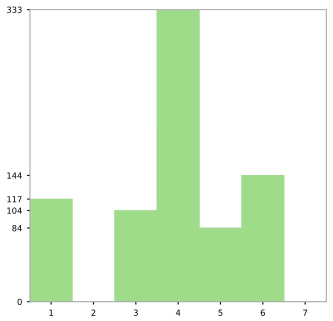 This screenshot has height=321, width=333. I want to click on x-tick-label: 1, so click(51, 313).